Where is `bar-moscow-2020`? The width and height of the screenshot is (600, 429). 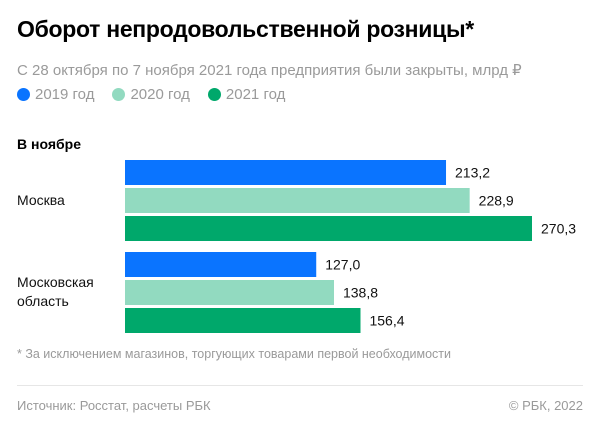
bar-moscow-2020 is located at coordinates (297, 200).